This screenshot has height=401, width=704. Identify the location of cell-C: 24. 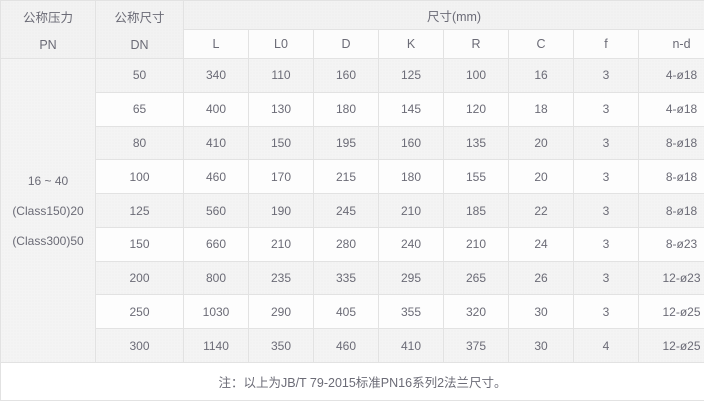
(541, 244).